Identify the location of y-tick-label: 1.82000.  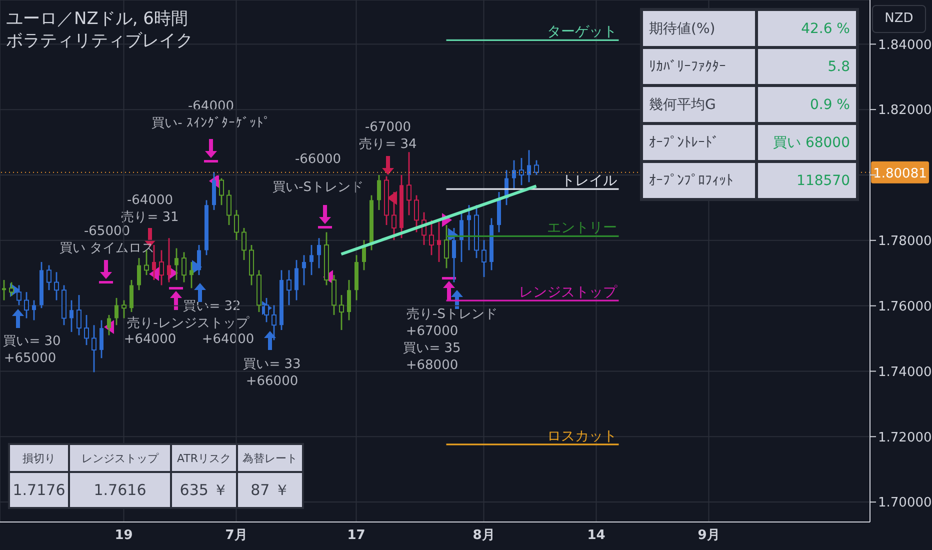
(905, 110).